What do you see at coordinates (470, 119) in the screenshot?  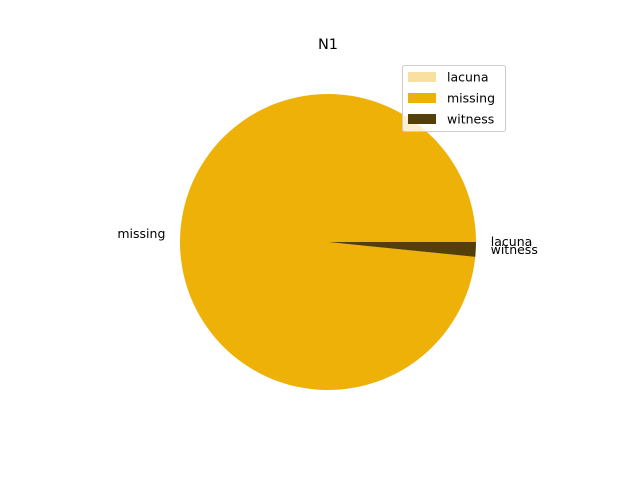 I see `legend-label-witness: witness` at bounding box center [470, 119].